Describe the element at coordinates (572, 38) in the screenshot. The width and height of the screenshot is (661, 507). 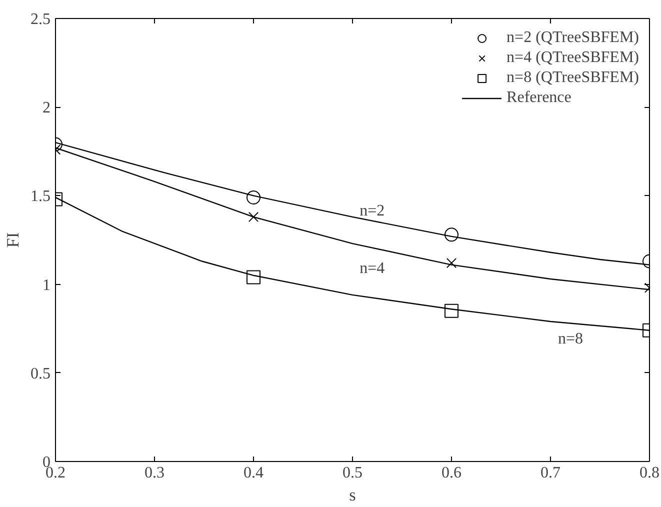
I see `legend-label: n=2 (QTreeSBFEM)` at that location.